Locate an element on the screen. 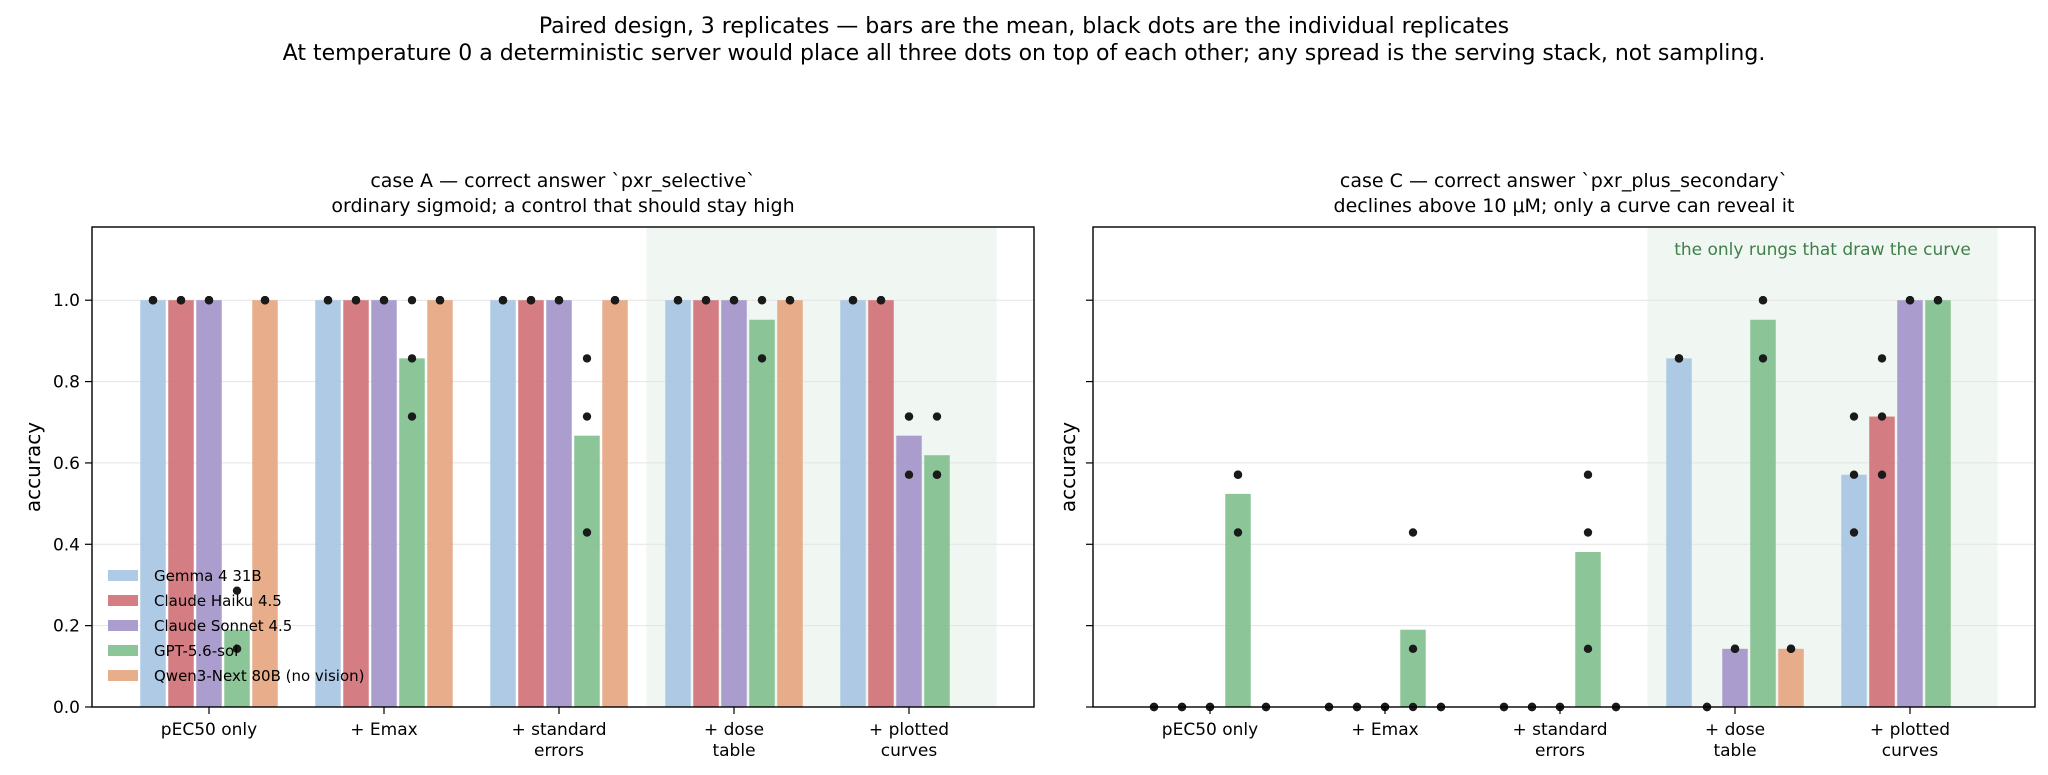 Image resolution: width=2048 pixels, height=775 pixels. legend-label: Claude Sonnet 4.5 is located at coordinates (223, 626).